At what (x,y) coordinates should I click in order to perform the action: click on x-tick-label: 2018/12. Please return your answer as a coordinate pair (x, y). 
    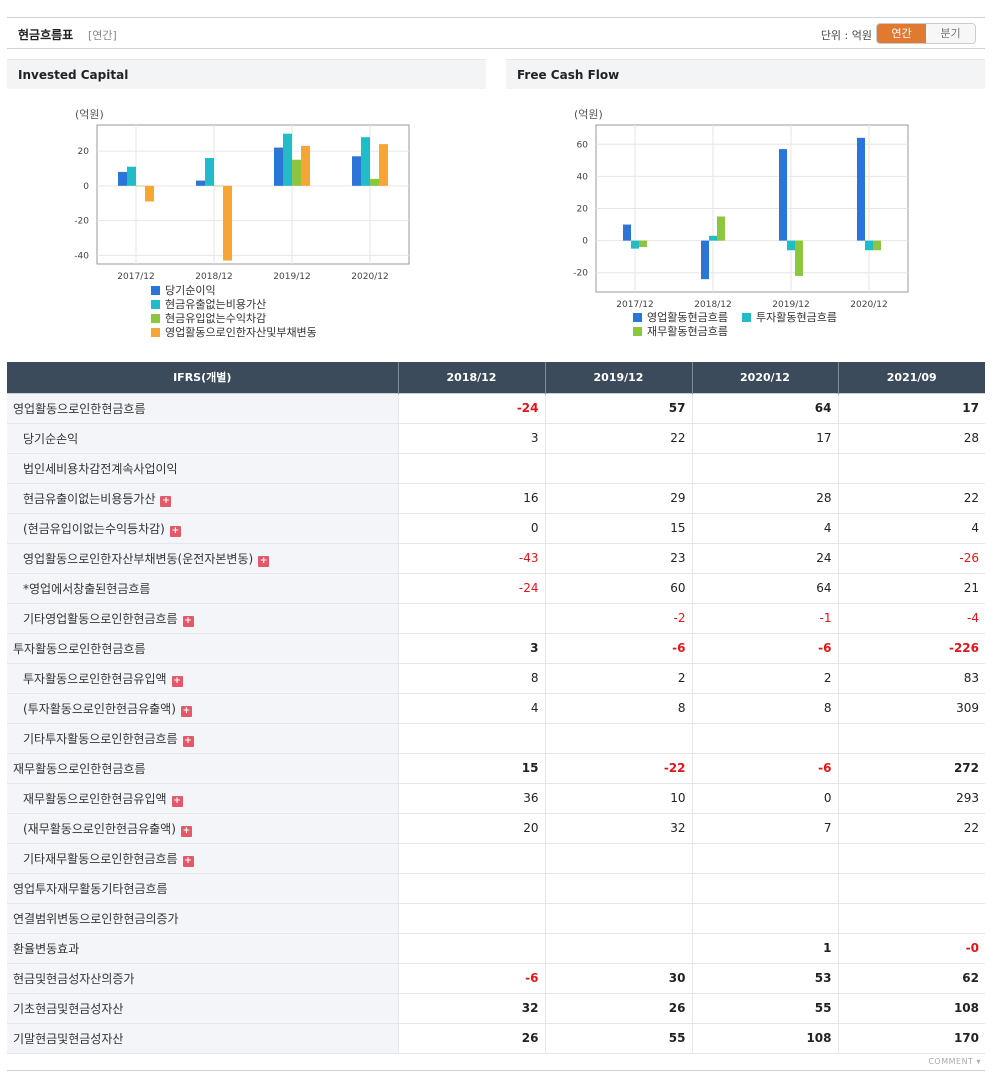
    Looking at the image, I should click on (213, 277).